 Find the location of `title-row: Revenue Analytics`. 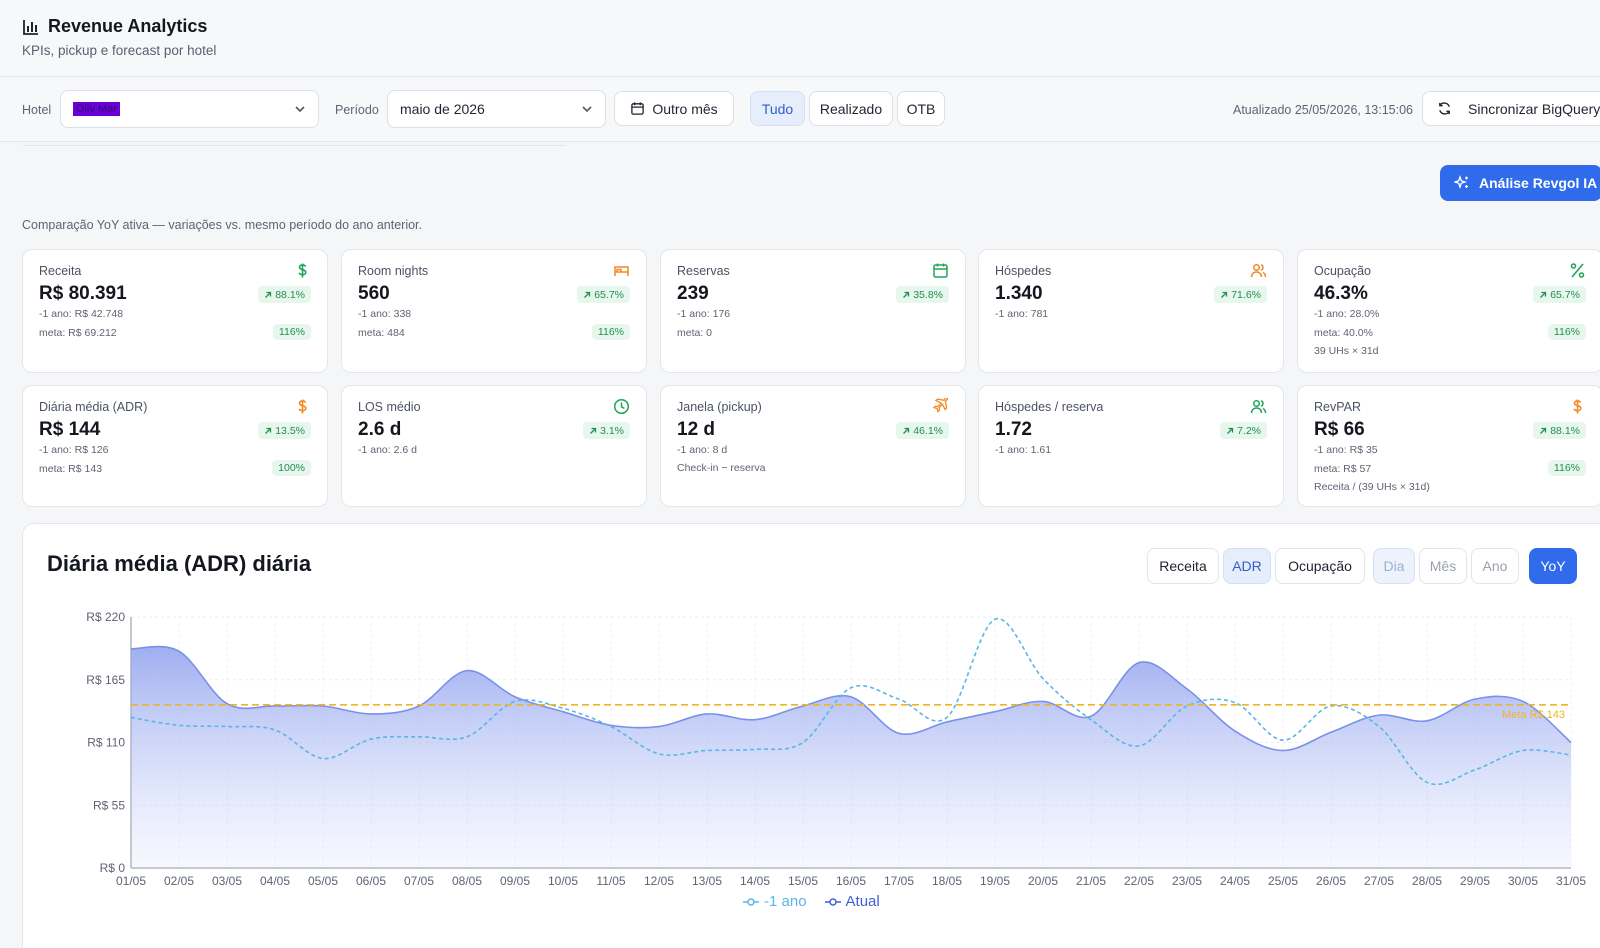

title-row: Revenue Analytics is located at coordinates (114, 26).